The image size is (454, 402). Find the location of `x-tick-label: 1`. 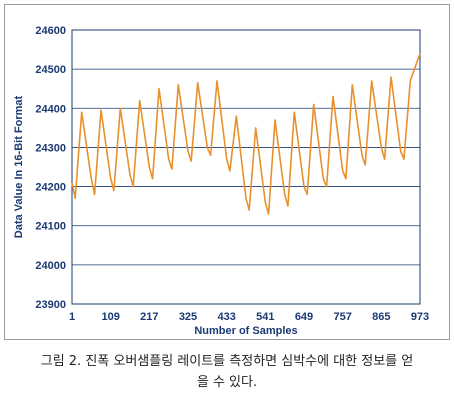

x-tick-label: 1 is located at coordinates (72, 317).